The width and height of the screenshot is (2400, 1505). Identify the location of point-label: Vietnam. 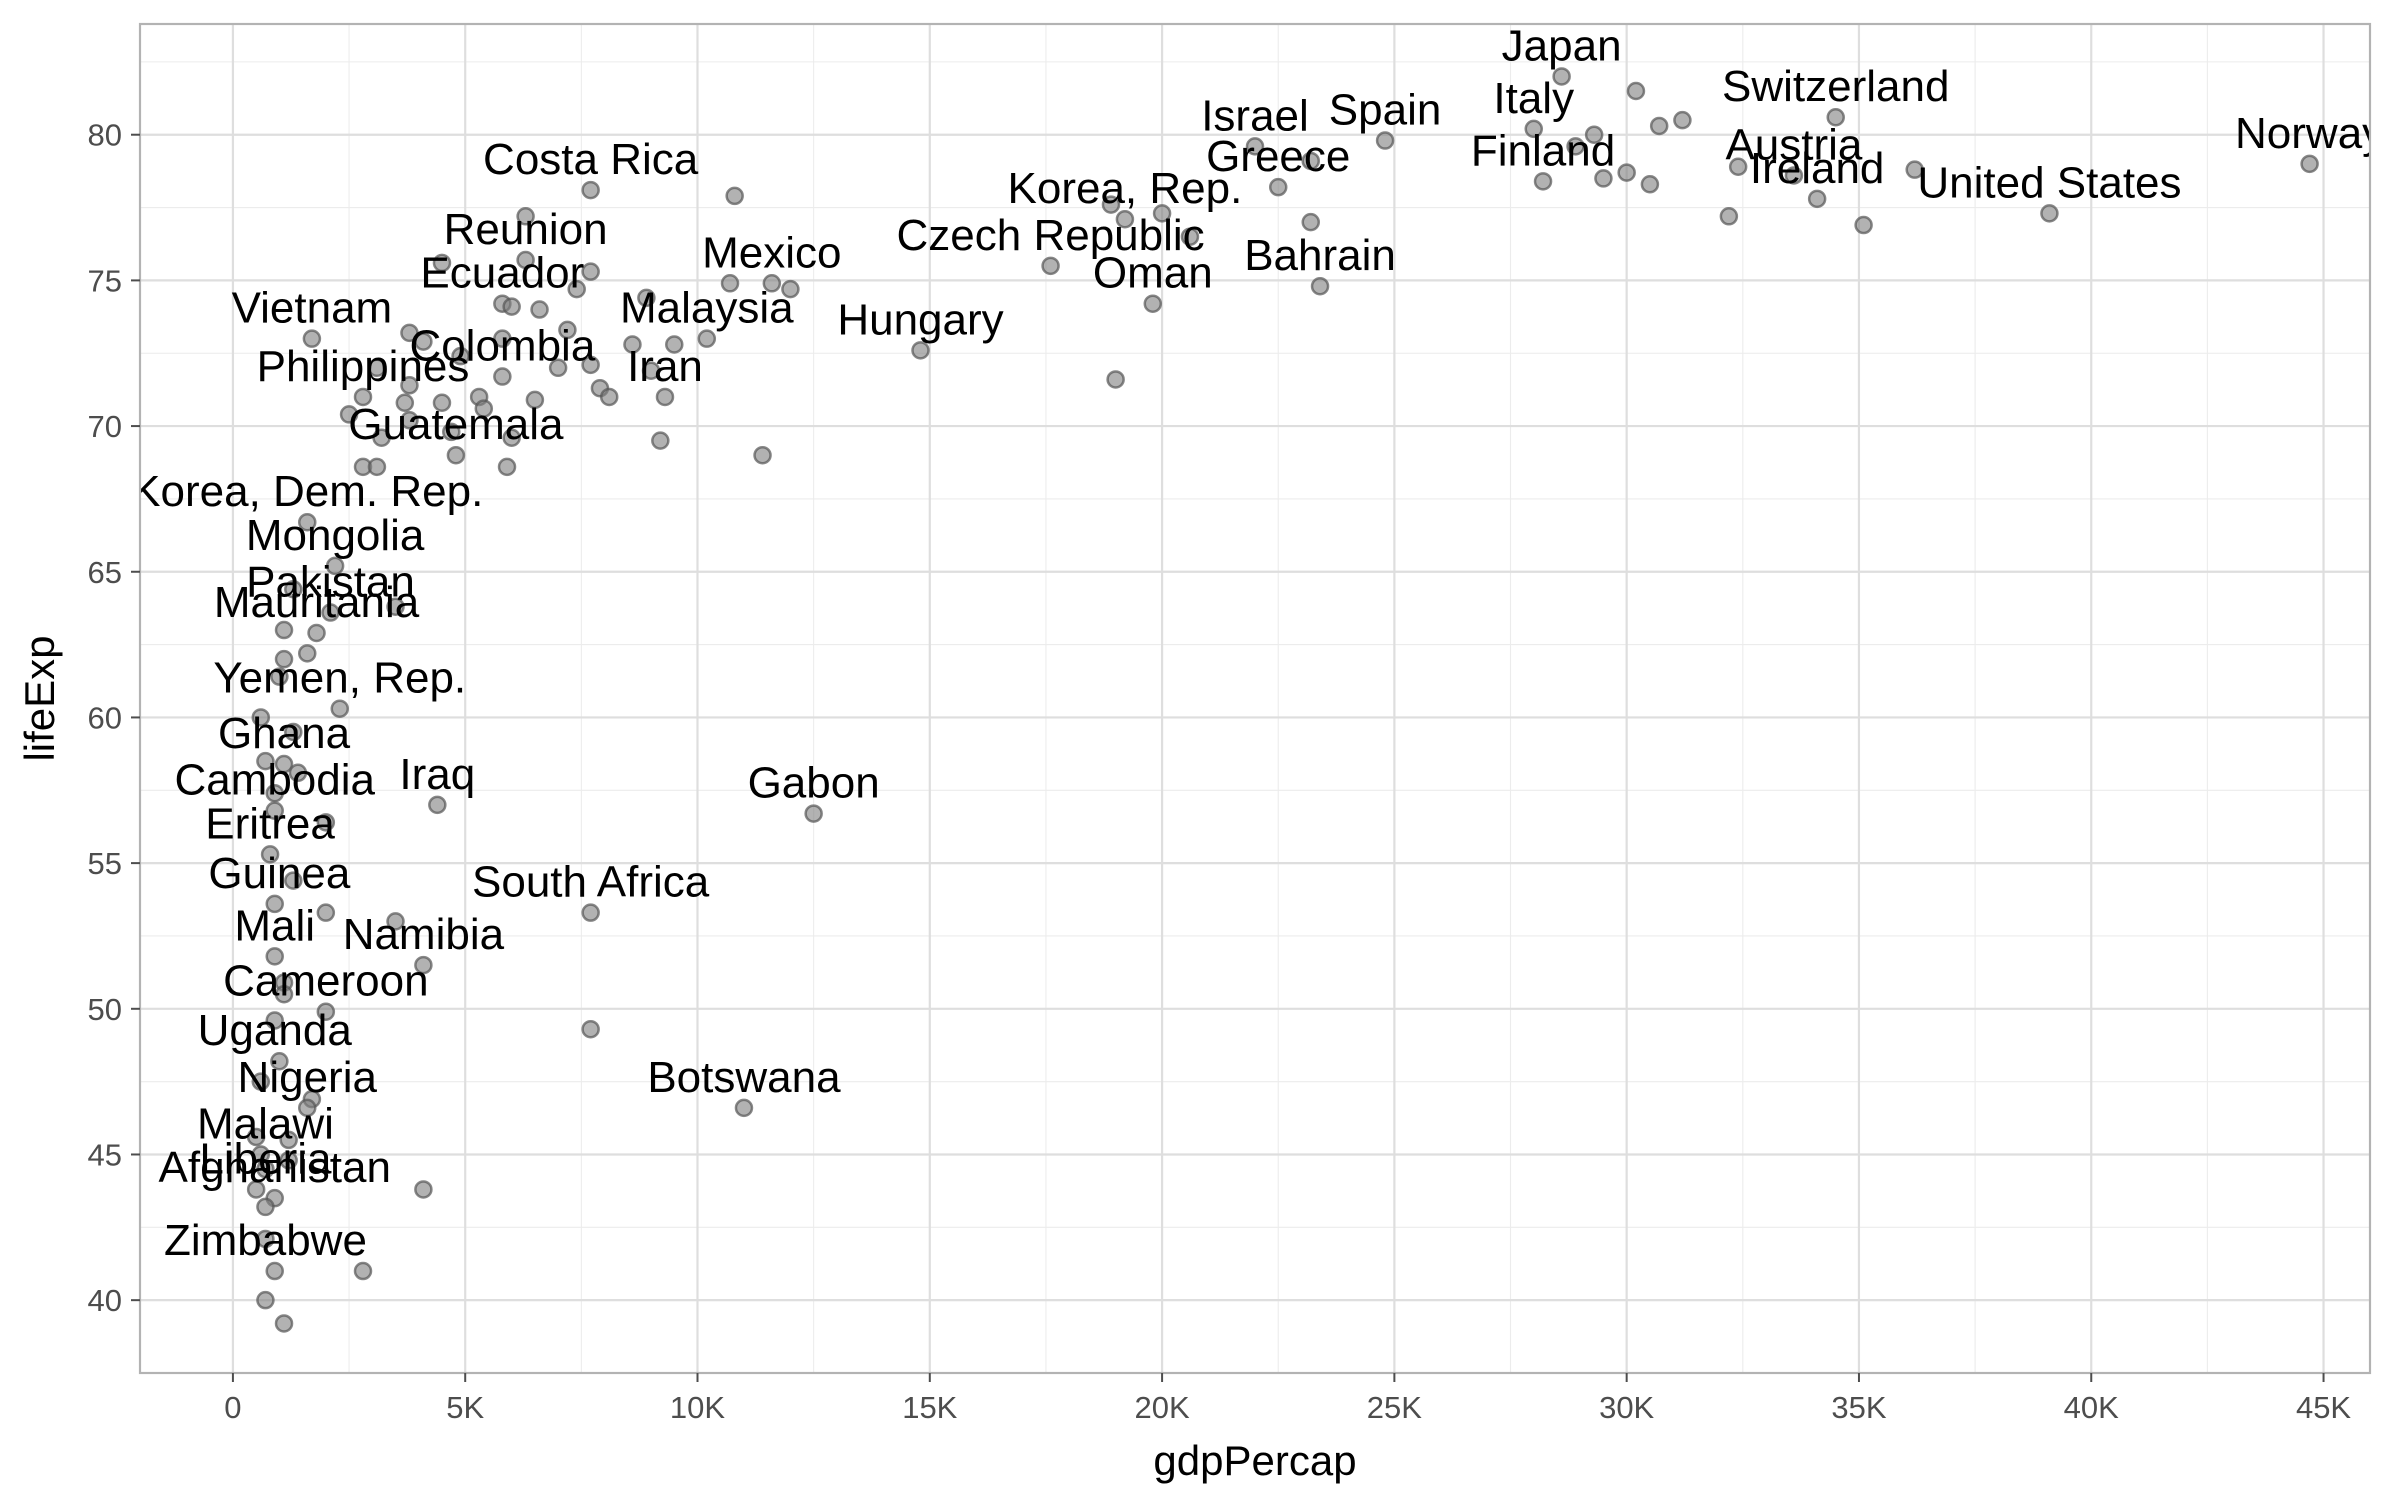
(312, 308).